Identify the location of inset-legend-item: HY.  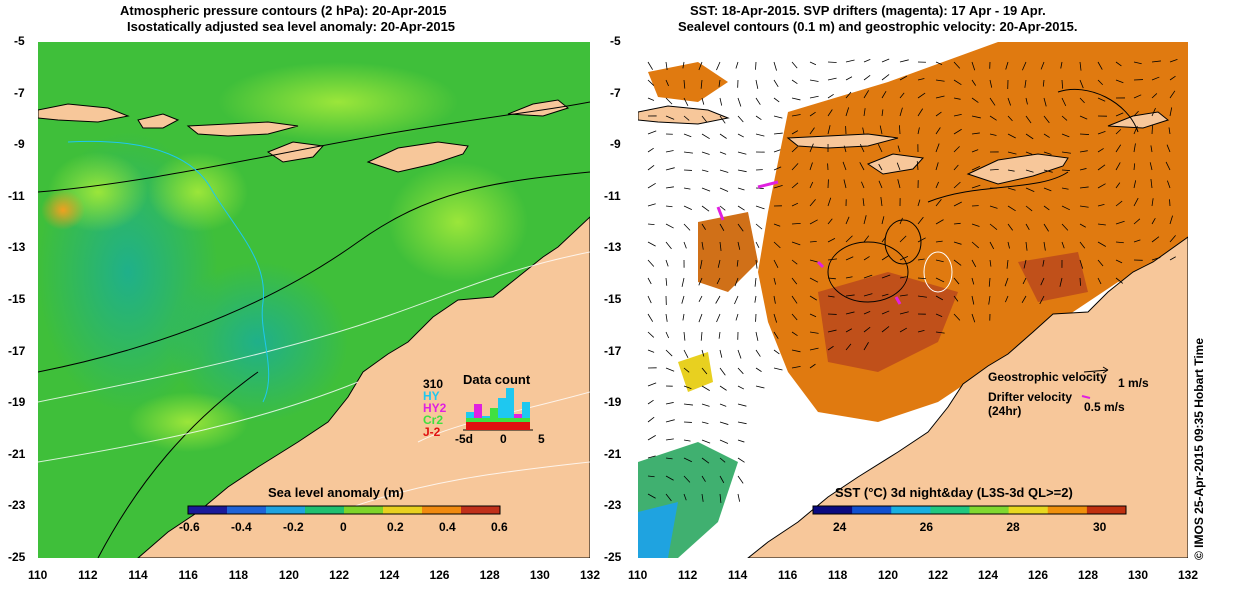
(431, 396).